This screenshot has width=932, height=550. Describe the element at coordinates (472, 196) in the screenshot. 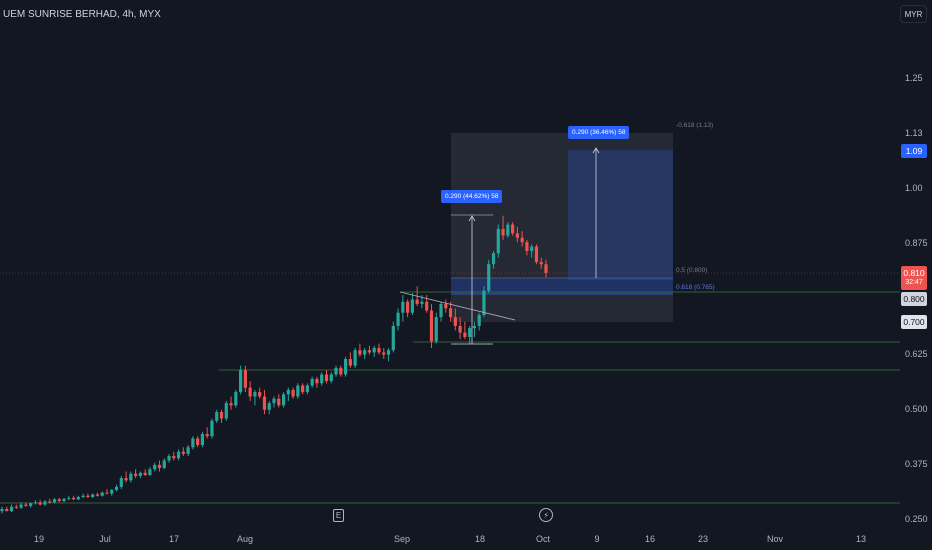

I see `measure-label-1: 0.290 (44.62%) 58` at that location.